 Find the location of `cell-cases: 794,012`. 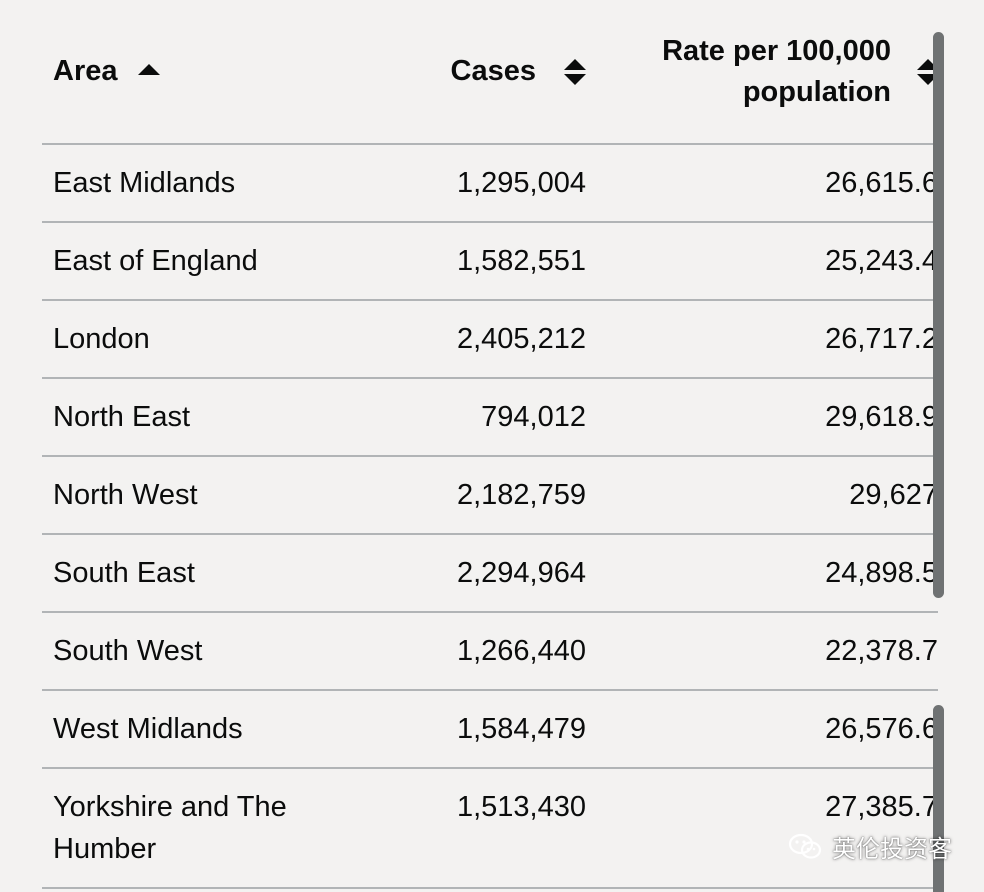

cell-cases: 794,012 is located at coordinates (486, 417).